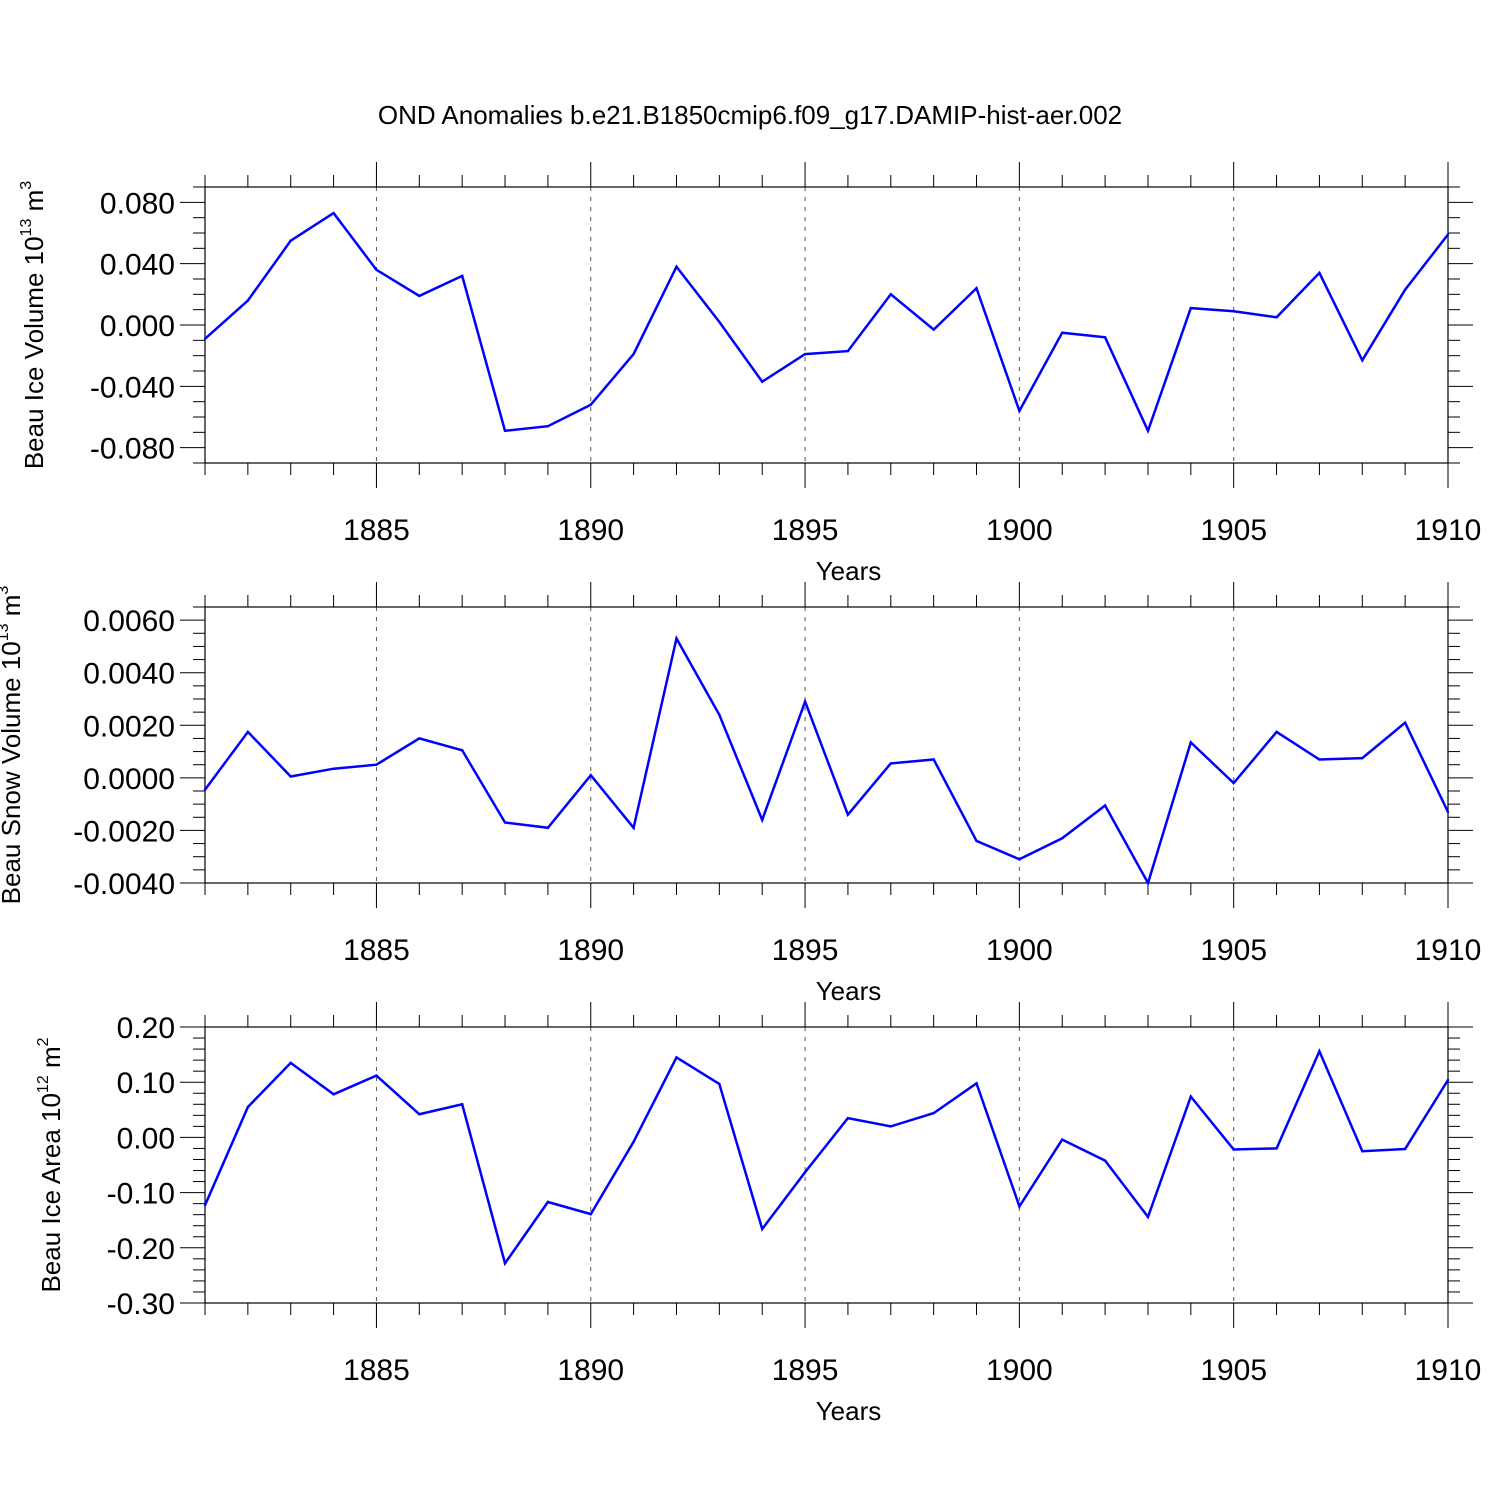 This screenshot has width=1500, height=1500. What do you see at coordinates (34, 352) in the screenshot?
I see `y-axis-title-main: Beau Ice Volume 10` at bounding box center [34, 352].